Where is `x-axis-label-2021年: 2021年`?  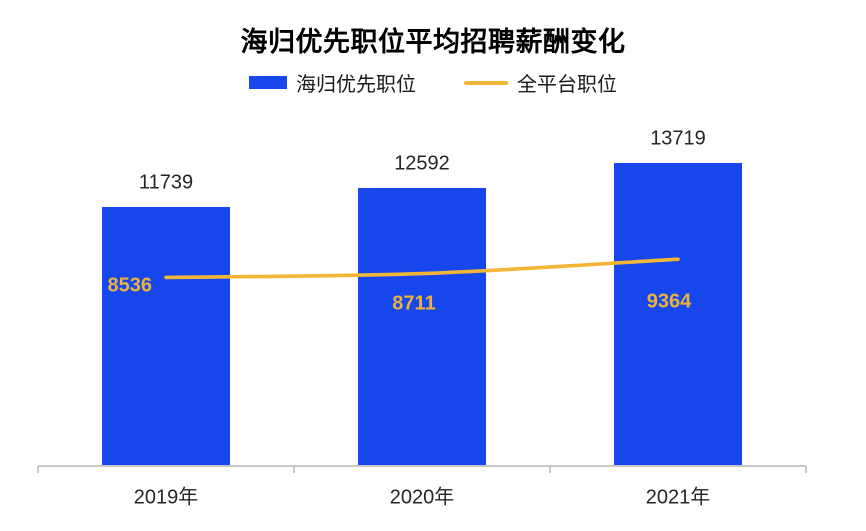
x-axis-label-2021年: 2021年 is located at coordinates (678, 497).